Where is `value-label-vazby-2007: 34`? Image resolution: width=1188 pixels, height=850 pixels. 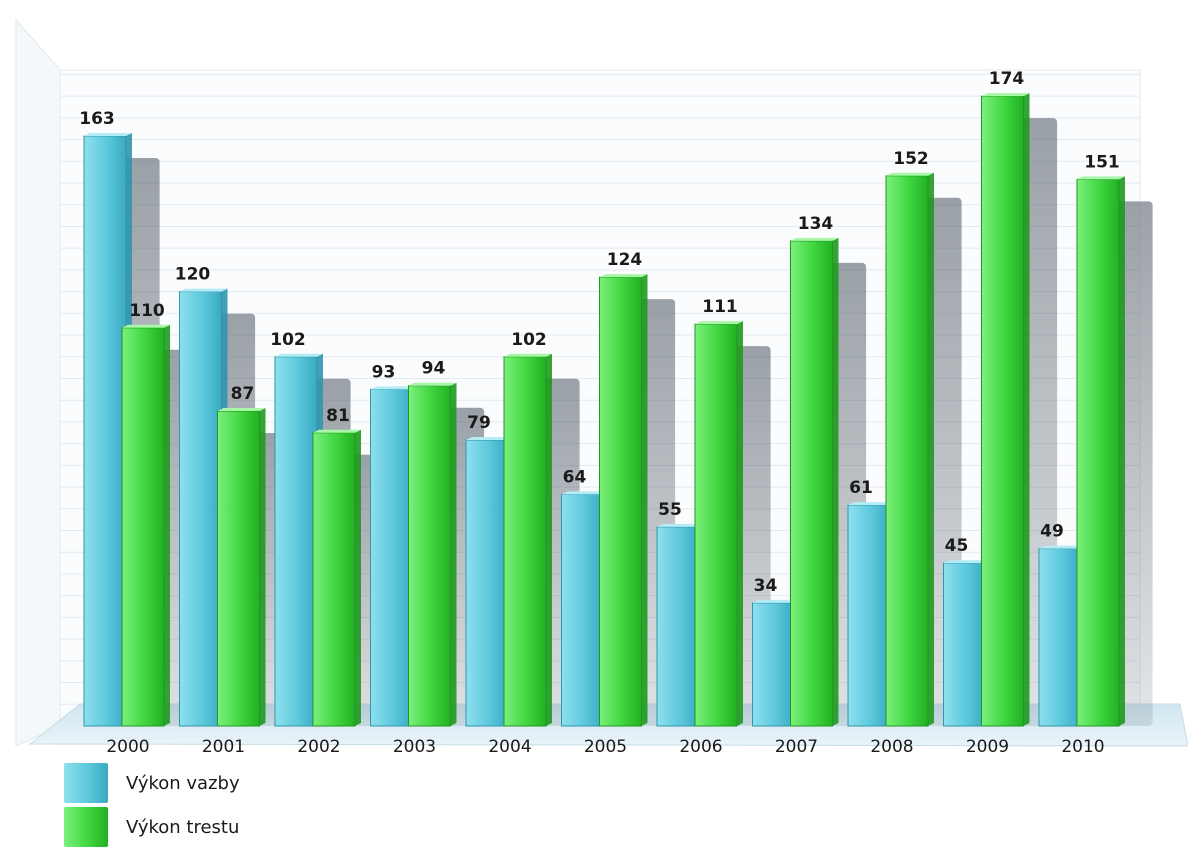
value-label-vazby-2007: 34 is located at coordinates (766, 586).